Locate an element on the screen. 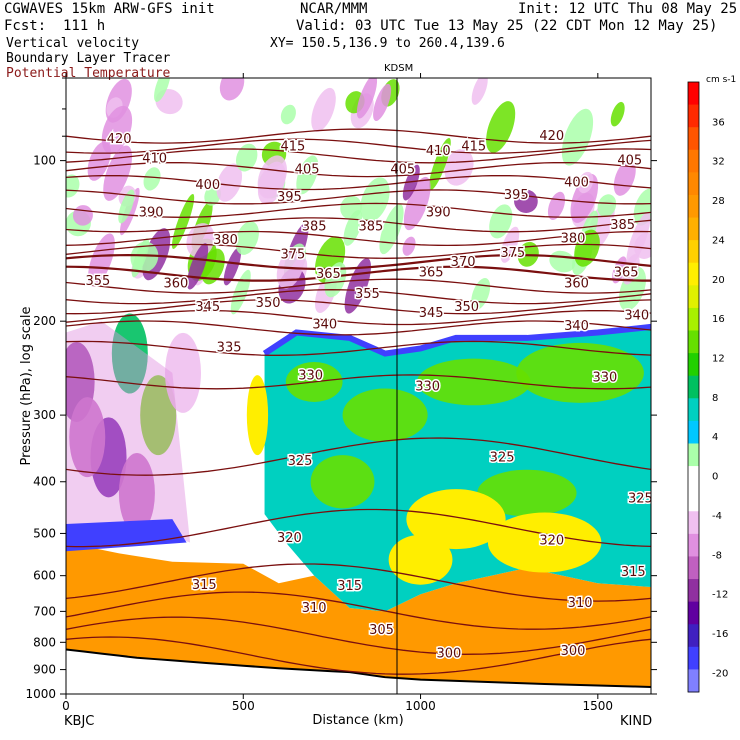 The height and width of the screenshot is (740, 740). isentrope-label-395: 395 is located at coordinates (516, 195).